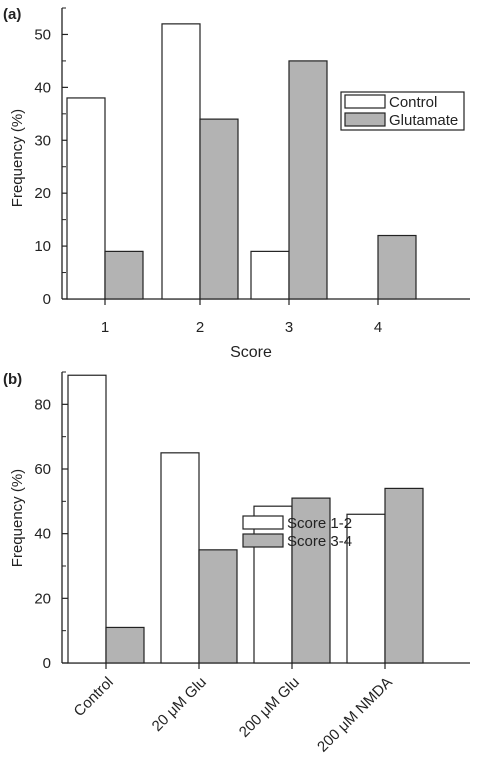  I want to click on panel-b-label: (b), so click(12, 379).